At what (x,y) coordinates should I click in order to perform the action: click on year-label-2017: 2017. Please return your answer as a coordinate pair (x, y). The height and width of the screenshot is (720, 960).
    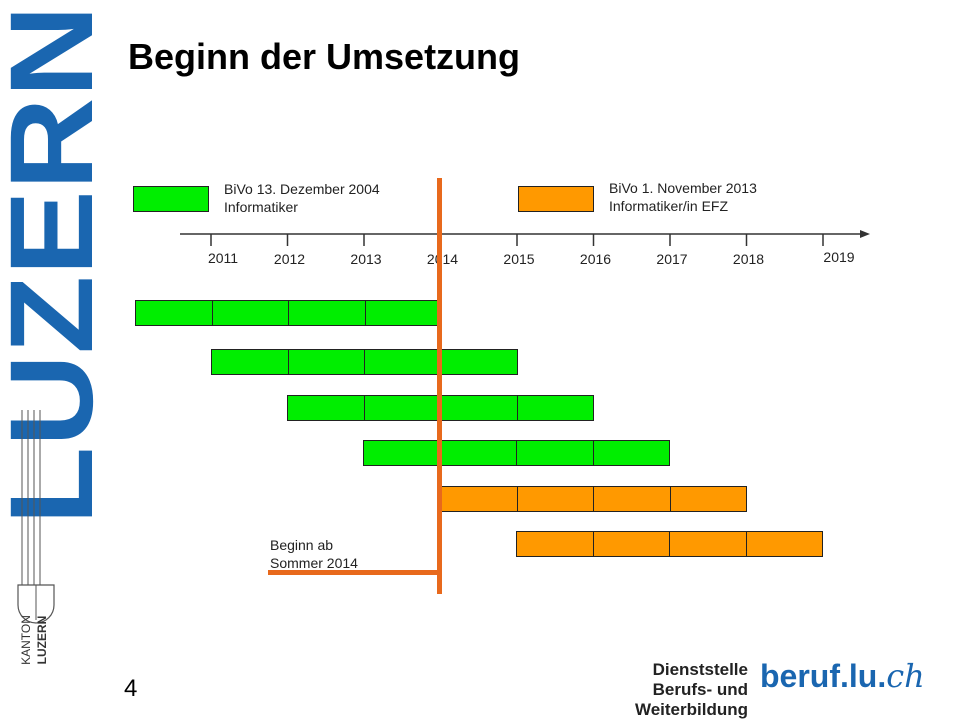
    Looking at the image, I should click on (672, 259).